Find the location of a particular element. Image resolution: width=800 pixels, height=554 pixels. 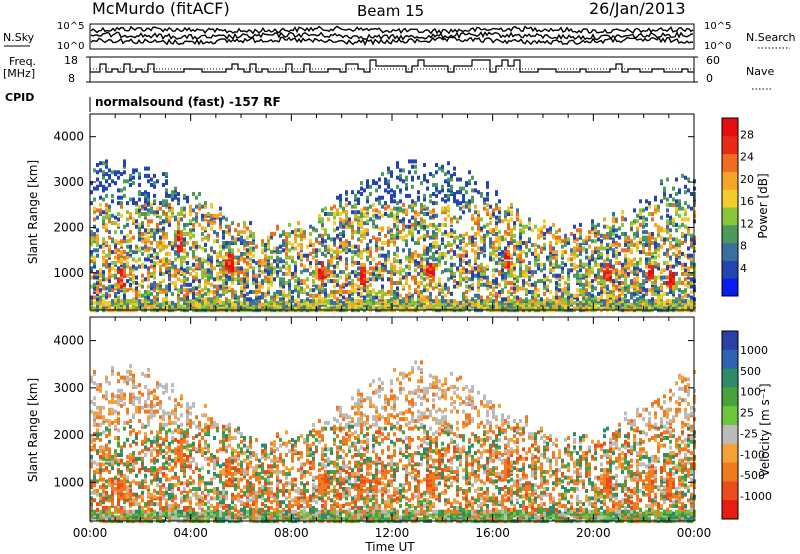

ytick-label: 2000 is located at coordinates (68, 227).